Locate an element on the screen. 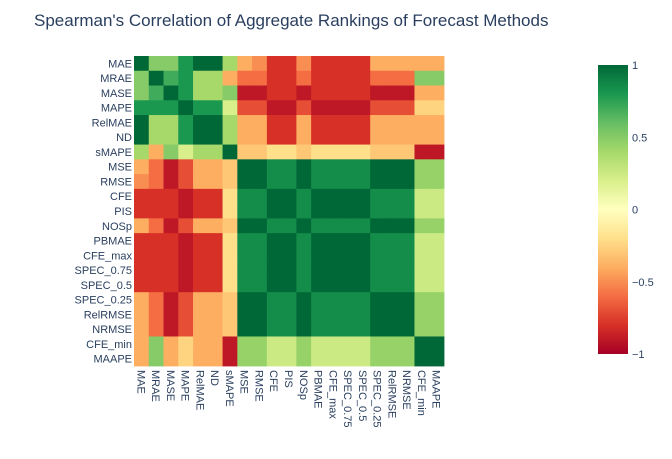 The width and height of the screenshot is (672, 459). y-tick-label: SPEC_0.75 is located at coordinates (103, 271).